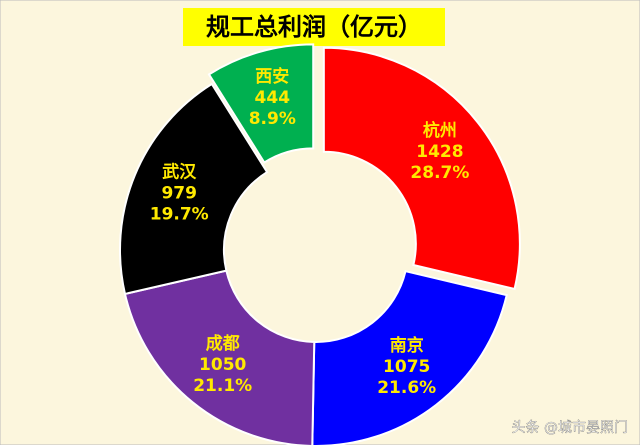  What do you see at coordinates (406, 388) in the screenshot?
I see `slice-percent: 21.6%` at bounding box center [406, 388].